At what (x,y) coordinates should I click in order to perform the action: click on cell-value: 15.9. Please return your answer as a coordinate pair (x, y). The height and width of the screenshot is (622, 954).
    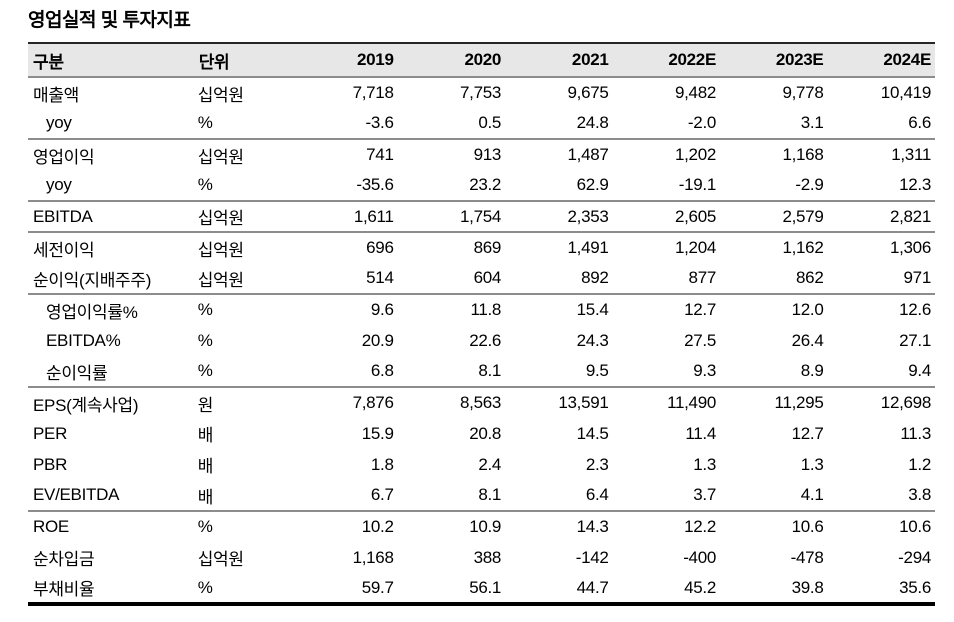
    Looking at the image, I should click on (377, 433).